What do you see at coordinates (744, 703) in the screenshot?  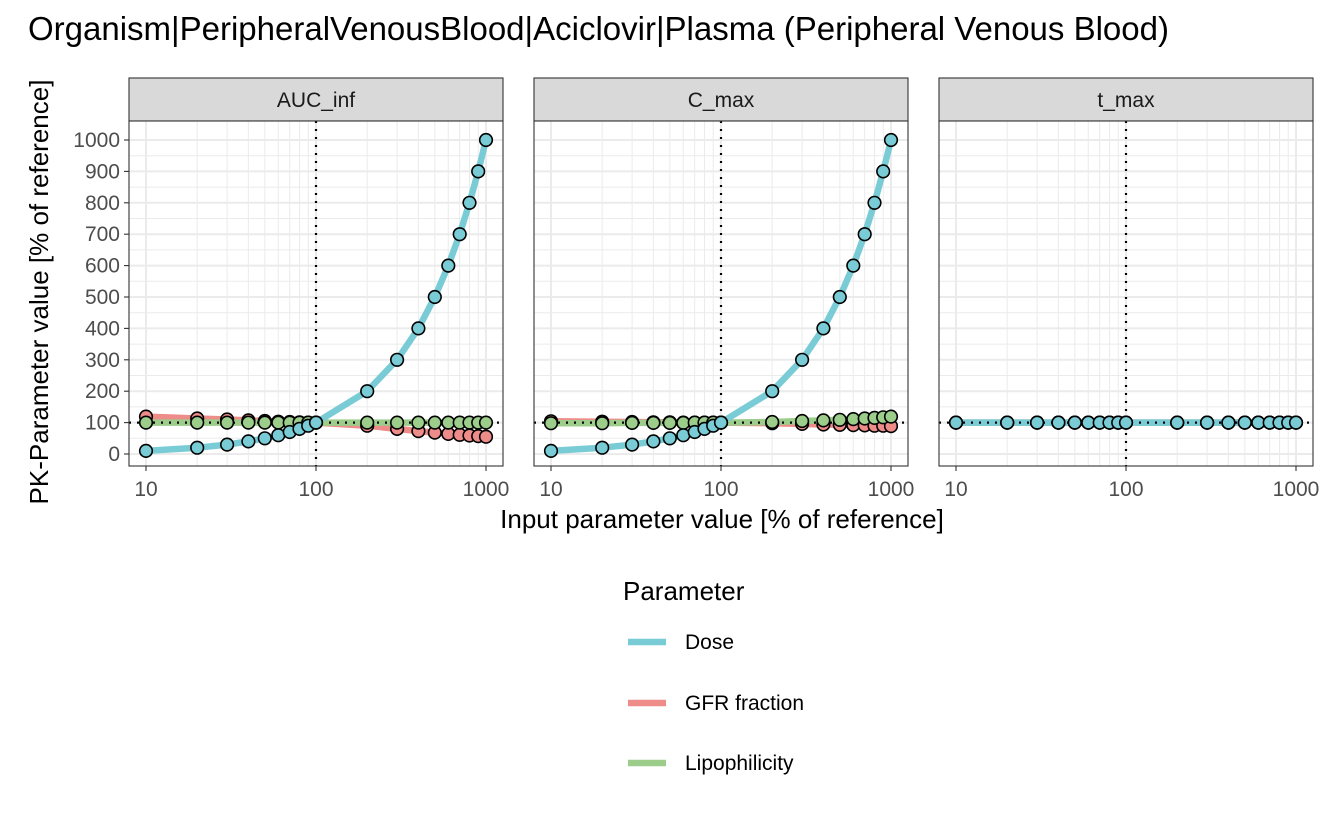 I see `legend-label: GFR fraction` at bounding box center [744, 703].